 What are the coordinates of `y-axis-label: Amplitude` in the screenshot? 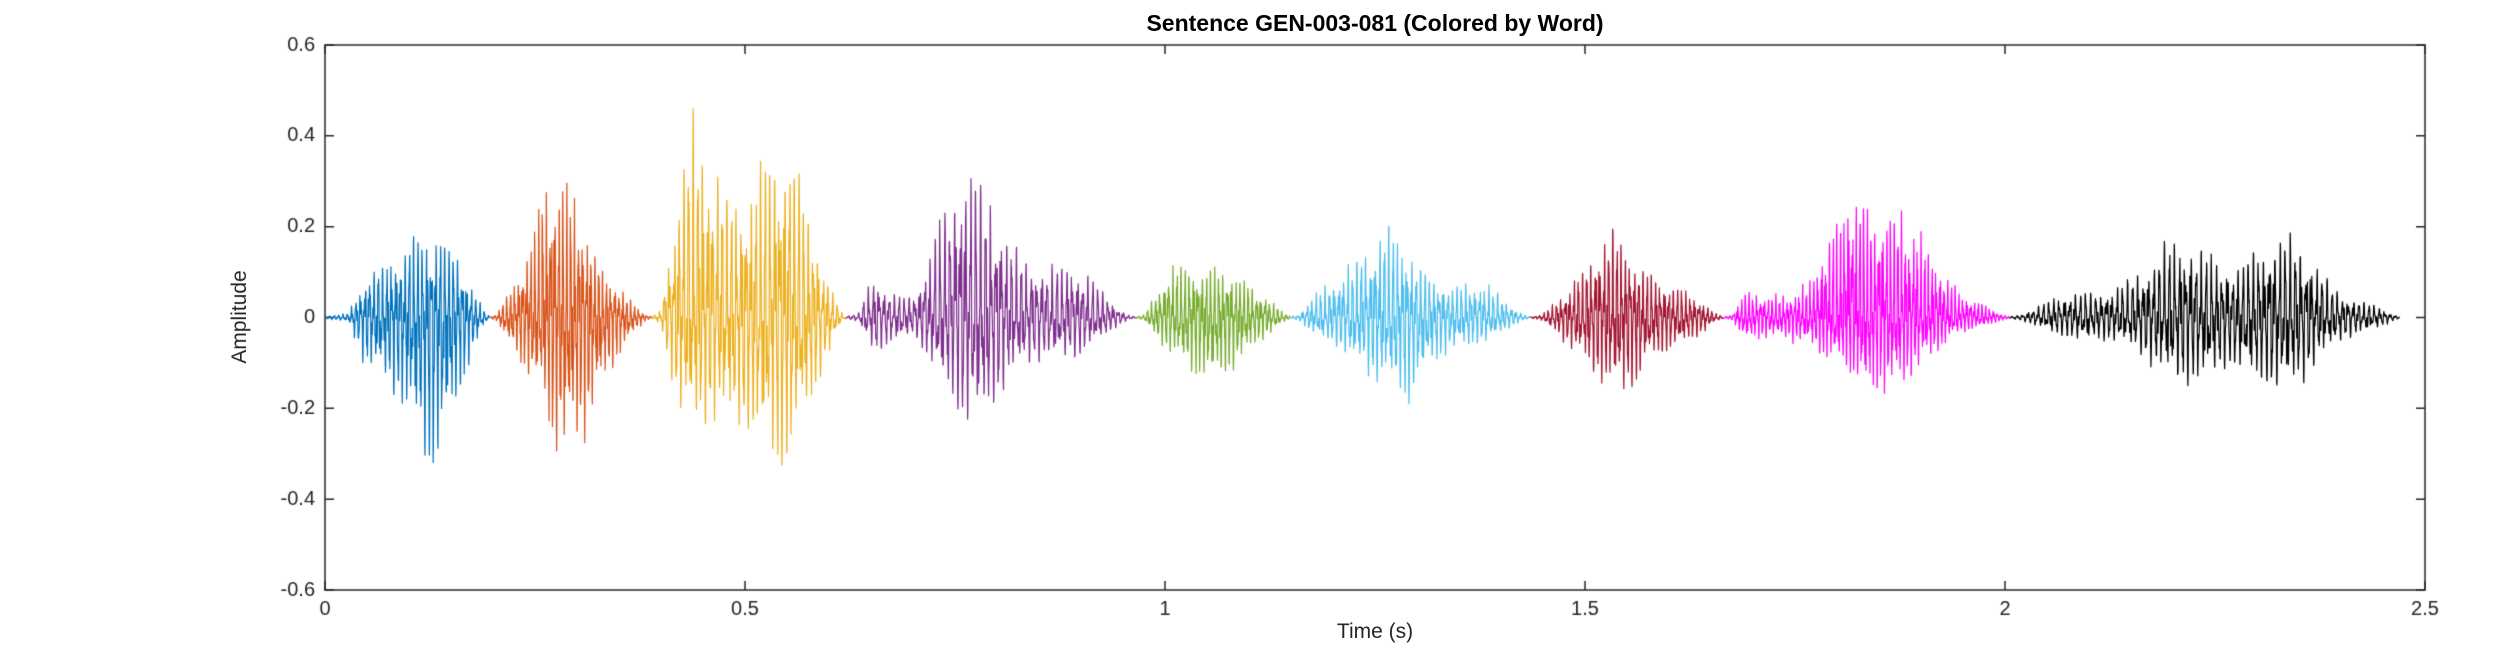 It's located at (239, 317).